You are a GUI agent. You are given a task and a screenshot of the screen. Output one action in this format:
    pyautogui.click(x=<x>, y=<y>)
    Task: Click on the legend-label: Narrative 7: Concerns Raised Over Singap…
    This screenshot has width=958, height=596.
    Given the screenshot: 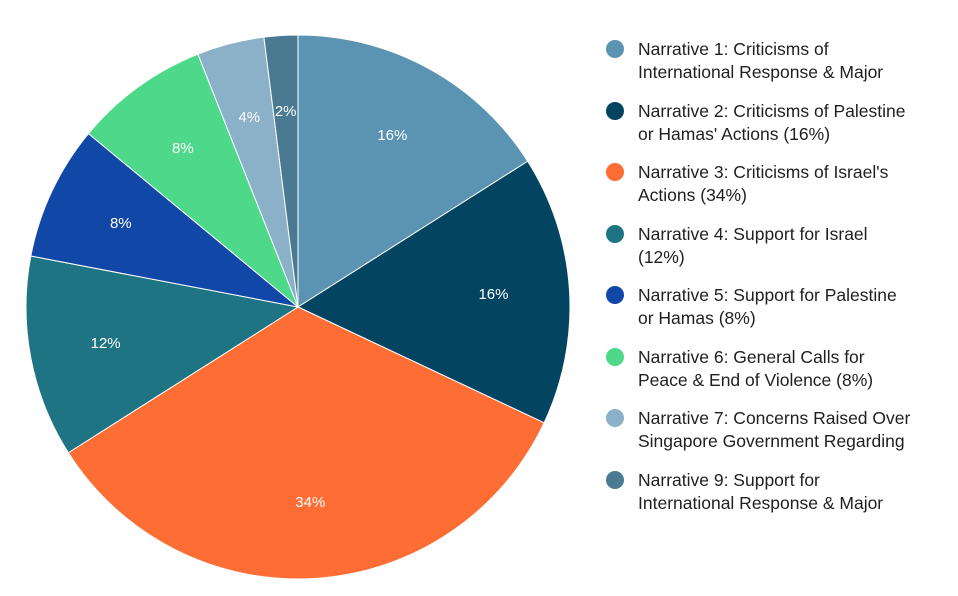 What is the action you would take?
    pyautogui.click(x=774, y=429)
    